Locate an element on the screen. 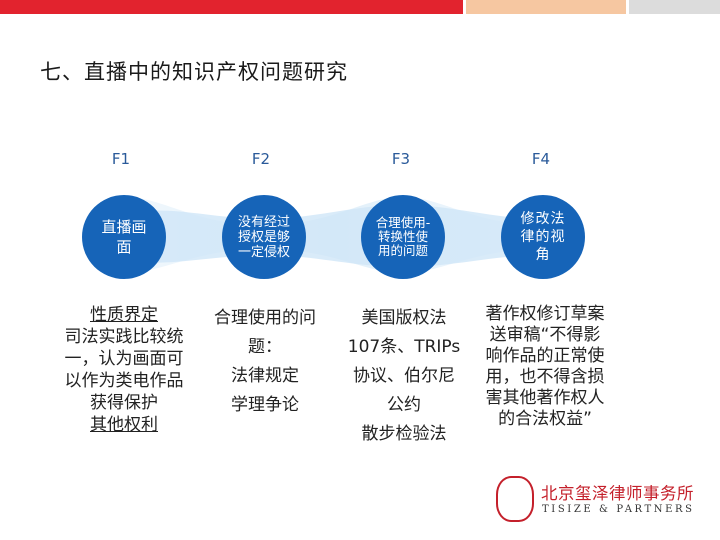 The height and width of the screenshot is (540, 720). column-f1-body: 司法实践比较统一，认为画面可以作为类电作品获得保护 is located at coordinates (124, 370).